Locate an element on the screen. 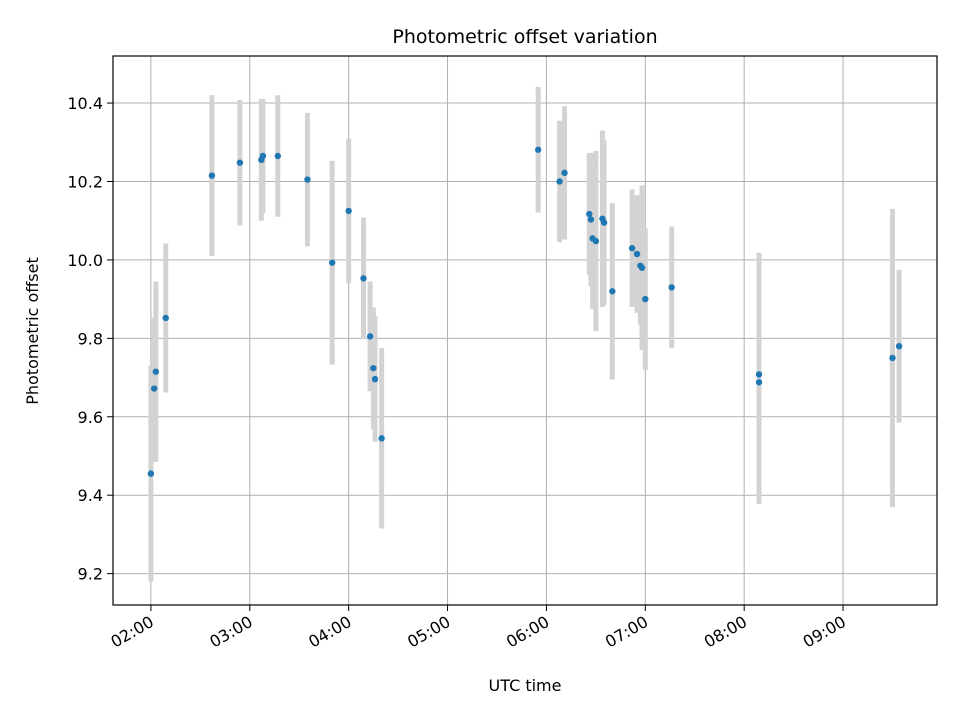 The image size is (960, 720). y-tick-label: 9.4 is located at coordinates (90, 495).